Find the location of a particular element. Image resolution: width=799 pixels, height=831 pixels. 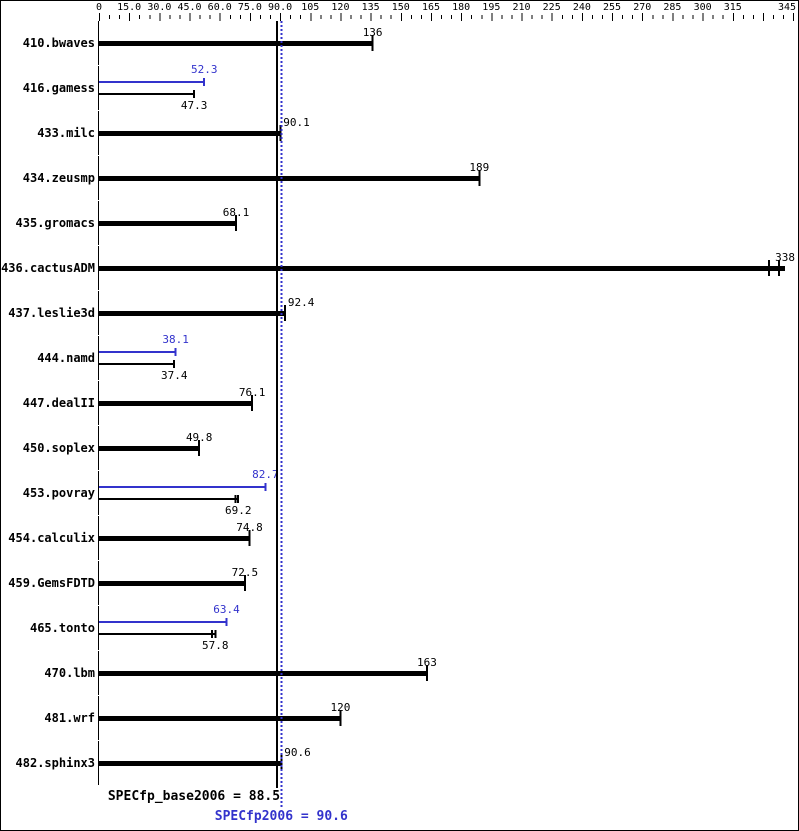

bar-value-label: 76.1 is located at coordinates (252, 392).